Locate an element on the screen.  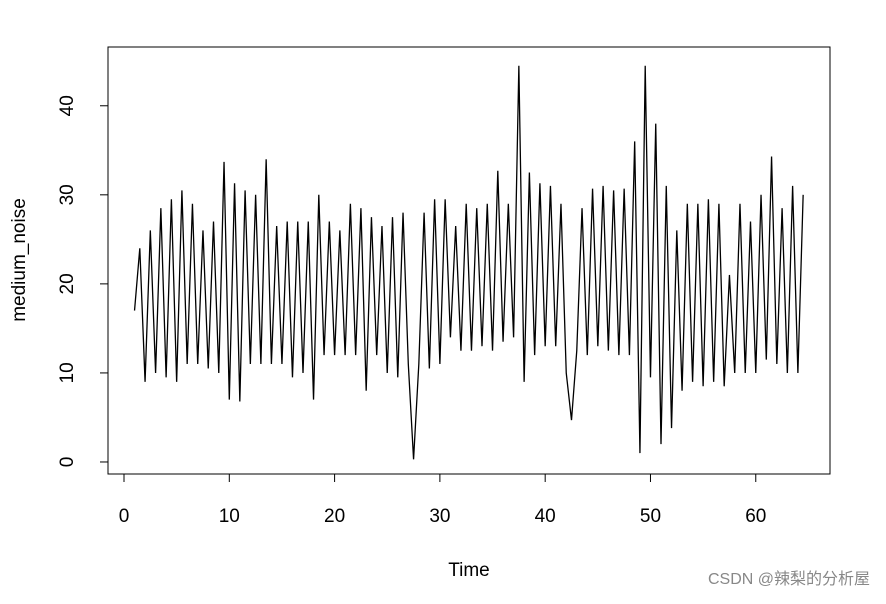
y-tick-label: 30 is located at coordinates (67, 194).